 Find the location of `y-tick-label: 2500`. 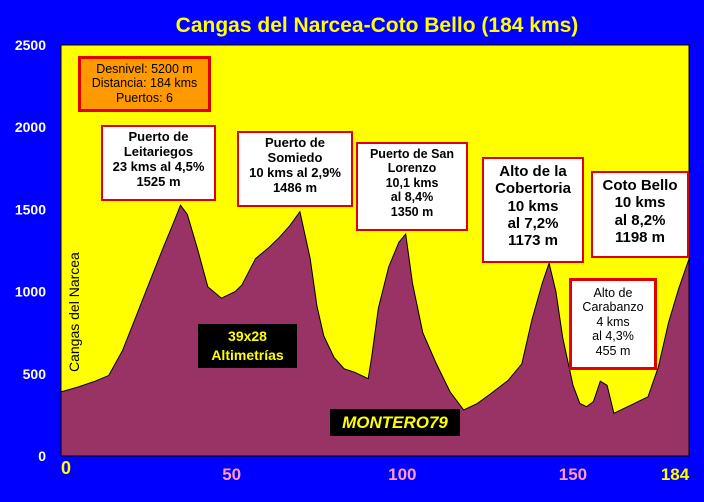

y-tick-label: 2500 is located at coordinates (30, 45).